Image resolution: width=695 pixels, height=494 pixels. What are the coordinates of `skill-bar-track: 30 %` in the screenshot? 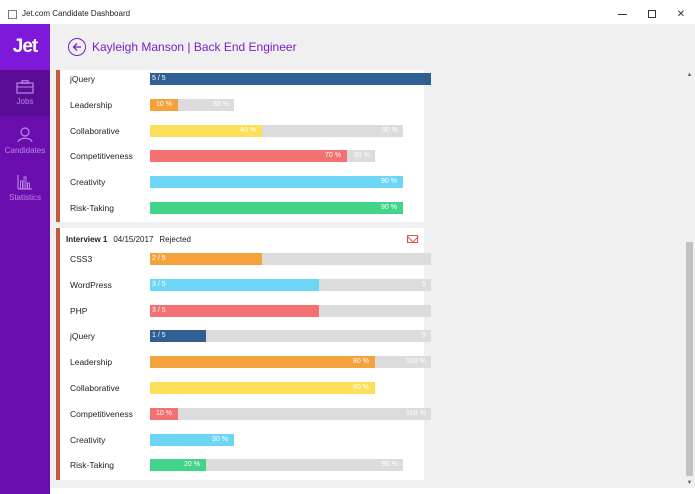 It's located at (192, 439).